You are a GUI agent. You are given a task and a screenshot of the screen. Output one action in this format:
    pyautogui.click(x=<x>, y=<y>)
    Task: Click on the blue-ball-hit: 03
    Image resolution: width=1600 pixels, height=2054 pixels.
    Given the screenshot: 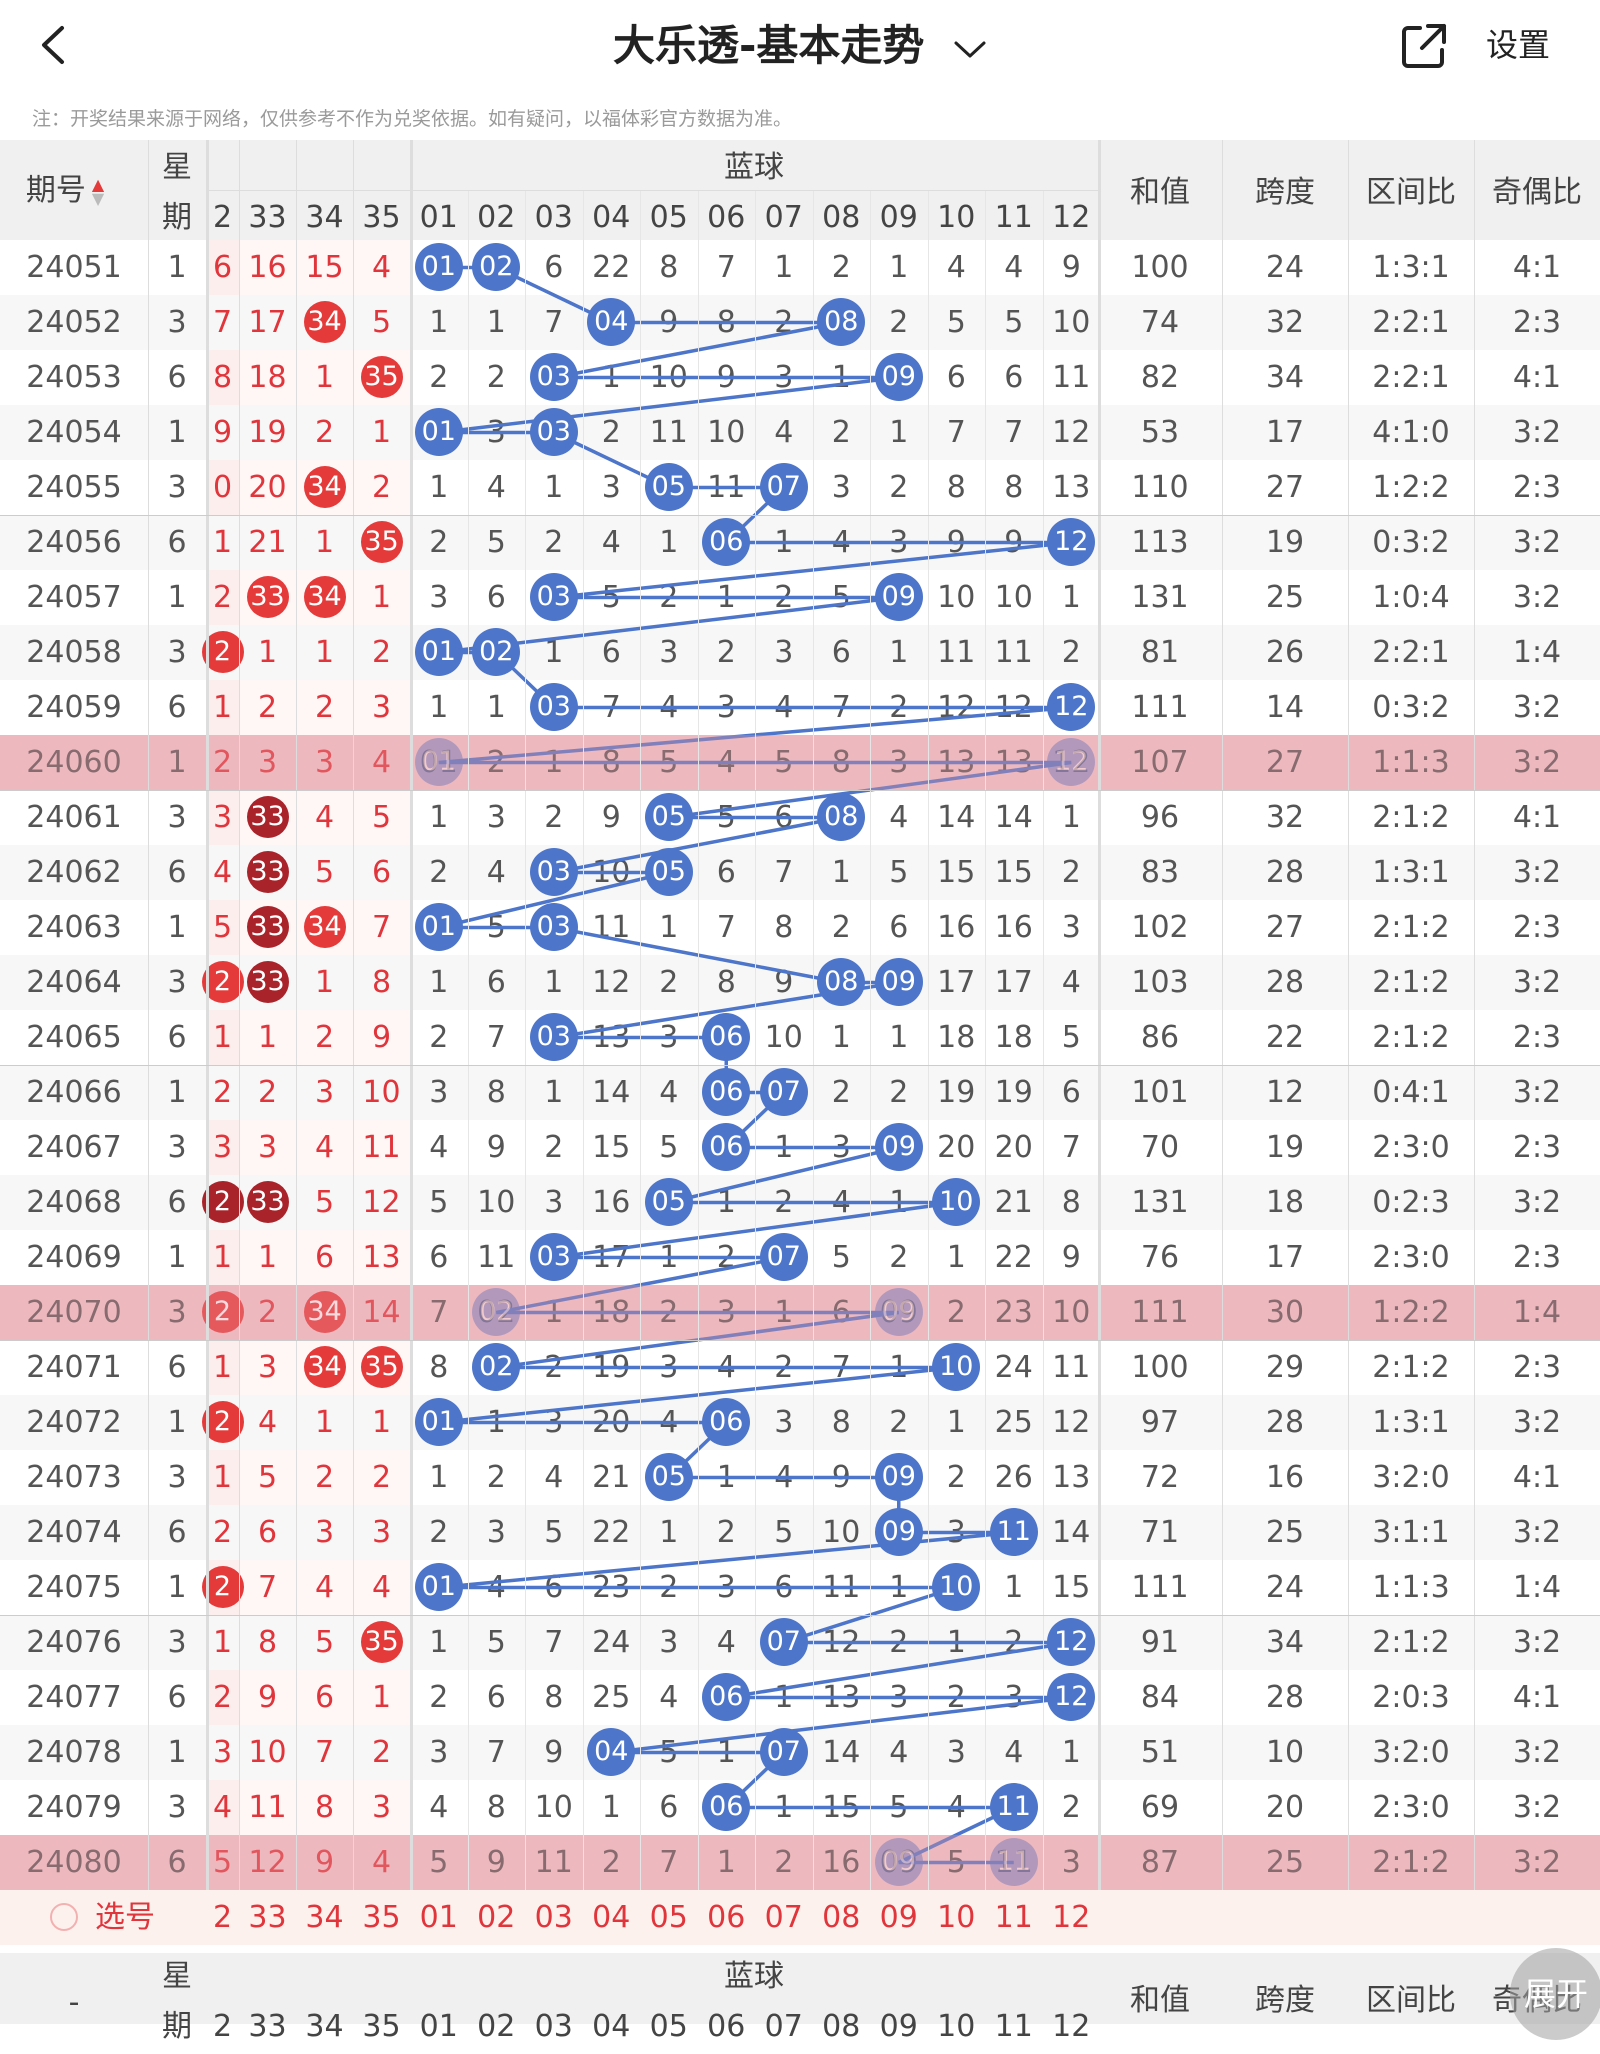 What is the action you would take?
    pyautogui.click(x=553, y=1037)
    